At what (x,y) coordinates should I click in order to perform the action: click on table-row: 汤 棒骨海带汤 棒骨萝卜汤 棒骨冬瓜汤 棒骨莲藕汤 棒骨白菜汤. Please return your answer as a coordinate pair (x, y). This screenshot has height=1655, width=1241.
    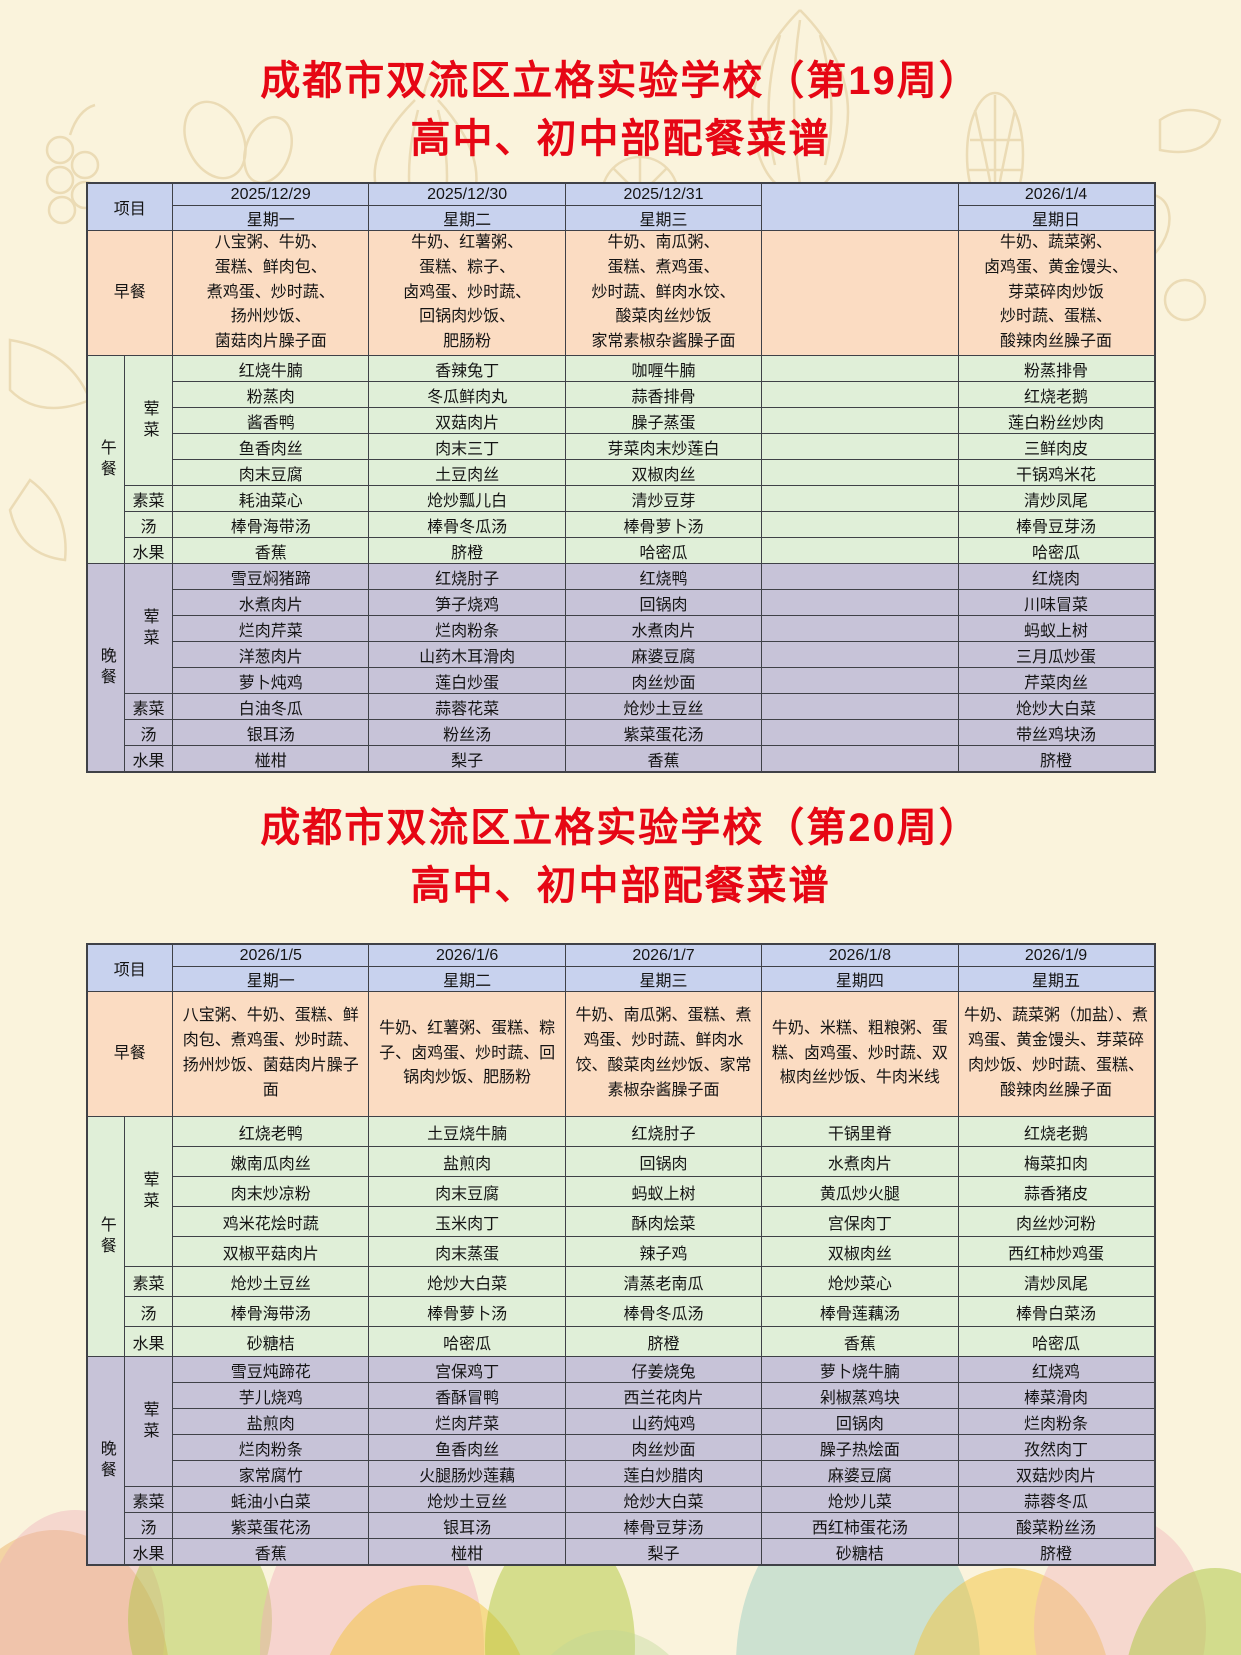
    Looking at the image, I should click on (621, 1311).